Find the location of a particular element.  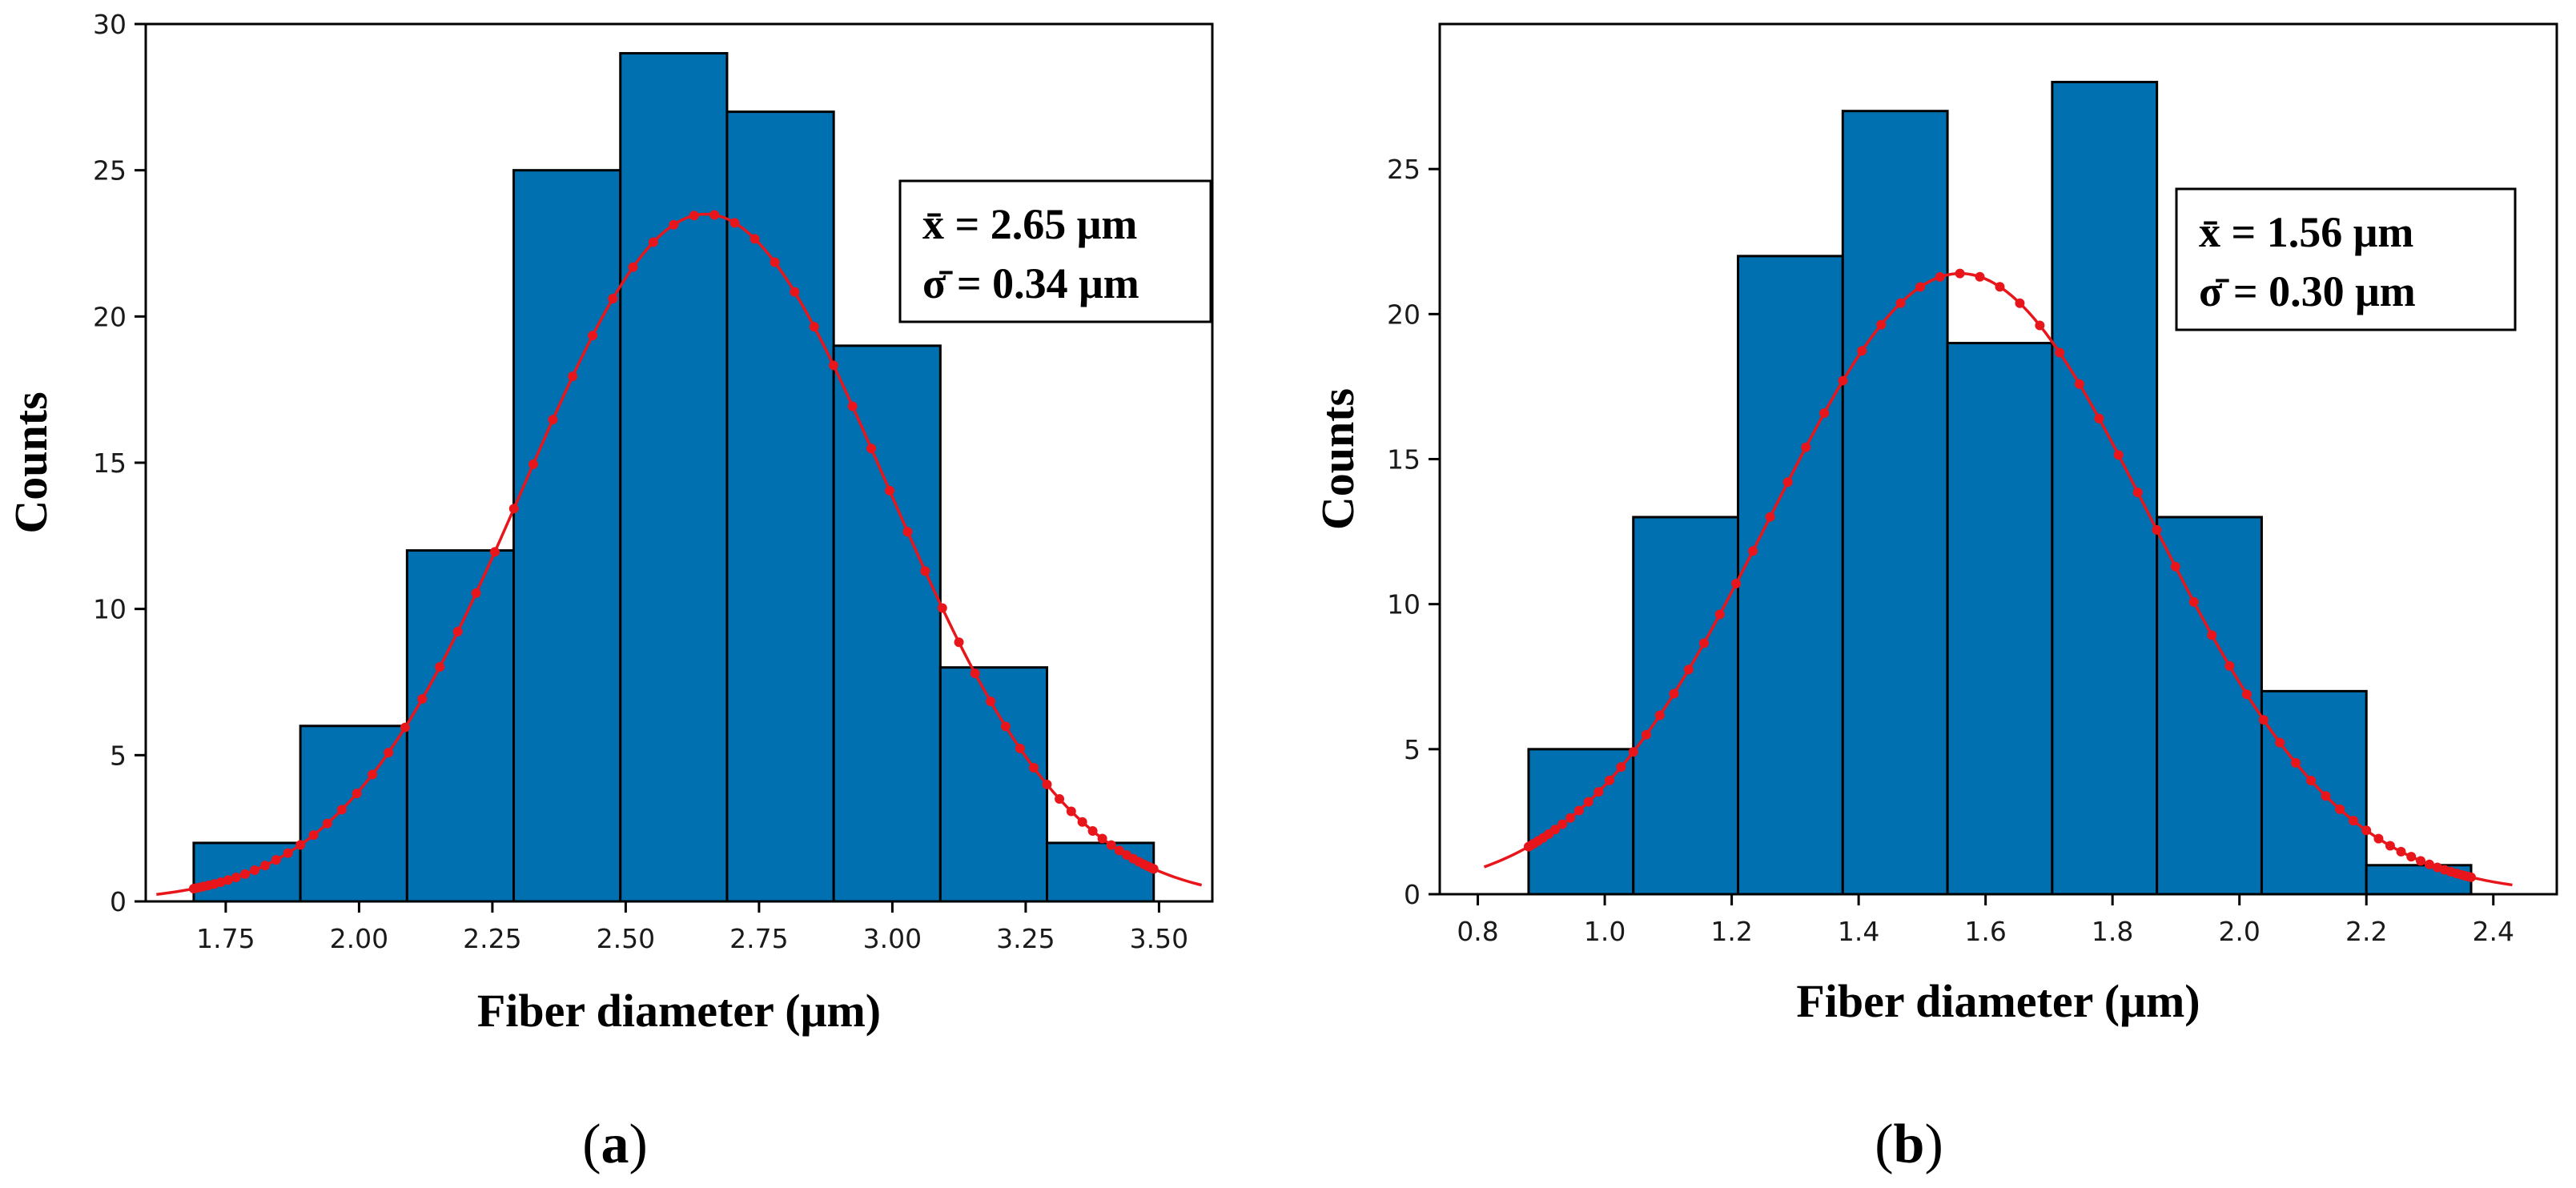

x-tick-label-a-5: 2.75 is located at coordinates (758, 938).